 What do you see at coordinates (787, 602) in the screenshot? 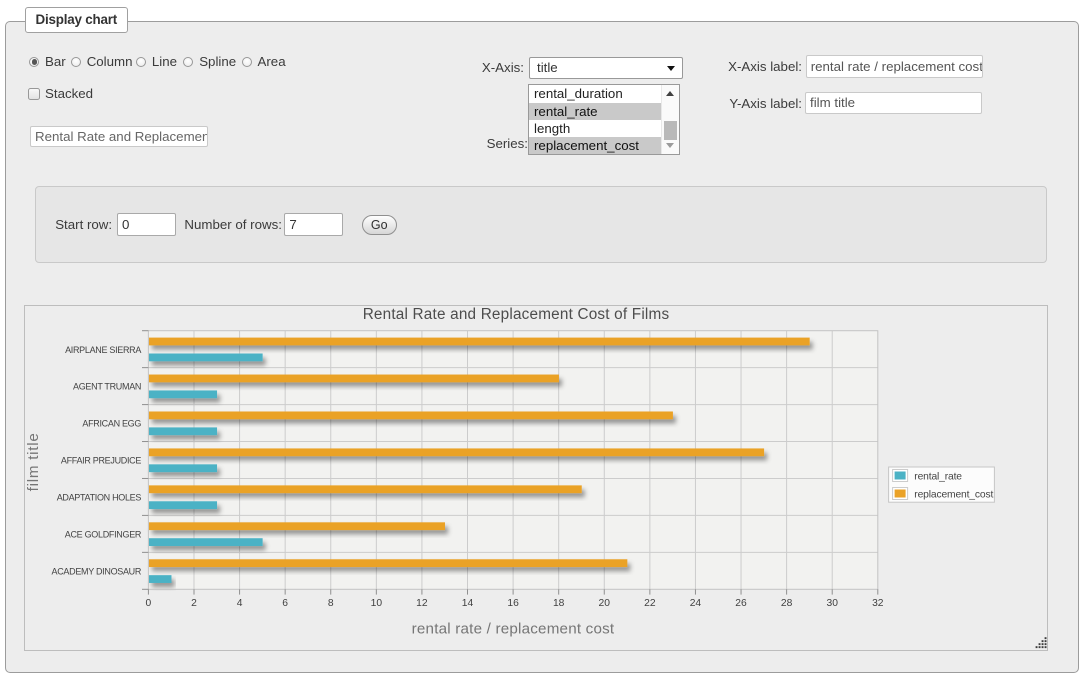
I see `svg-text: 28` at bounding box center [787, 602].